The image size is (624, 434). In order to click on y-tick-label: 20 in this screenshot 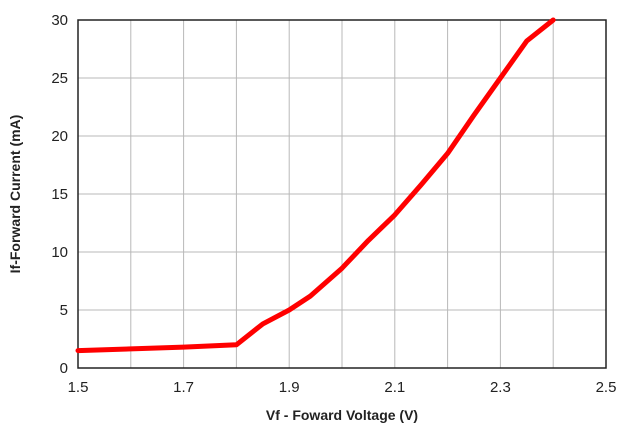, I will do `click(59, 136)`.